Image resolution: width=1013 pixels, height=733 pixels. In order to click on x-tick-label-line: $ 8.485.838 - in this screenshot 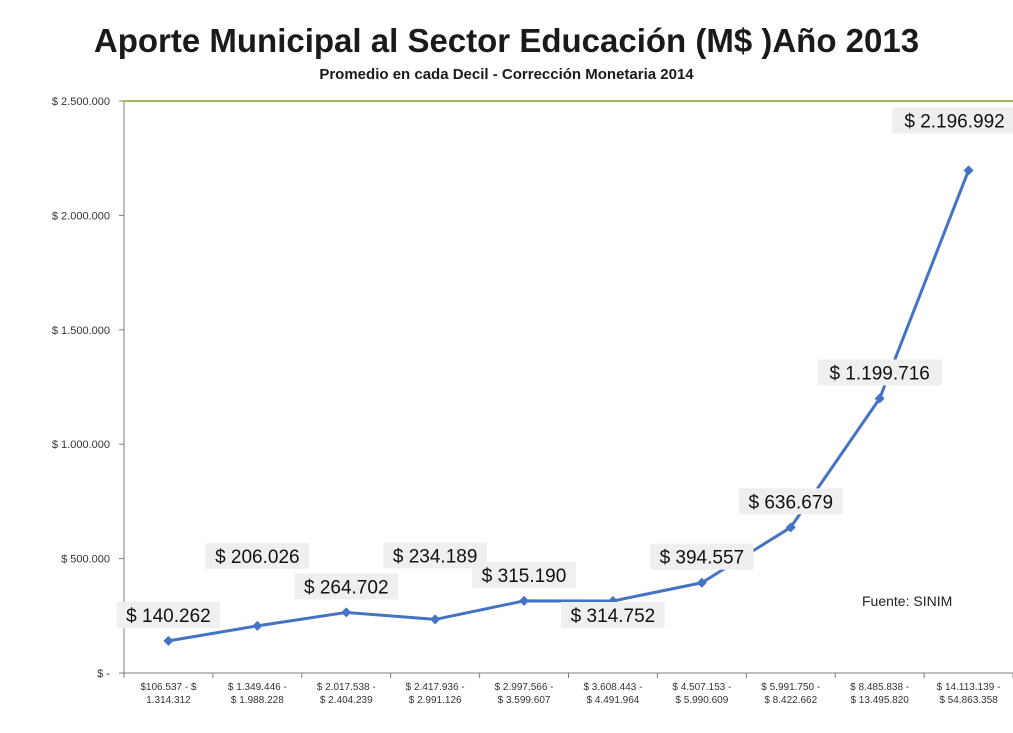, I will do `click(879, 687)`.